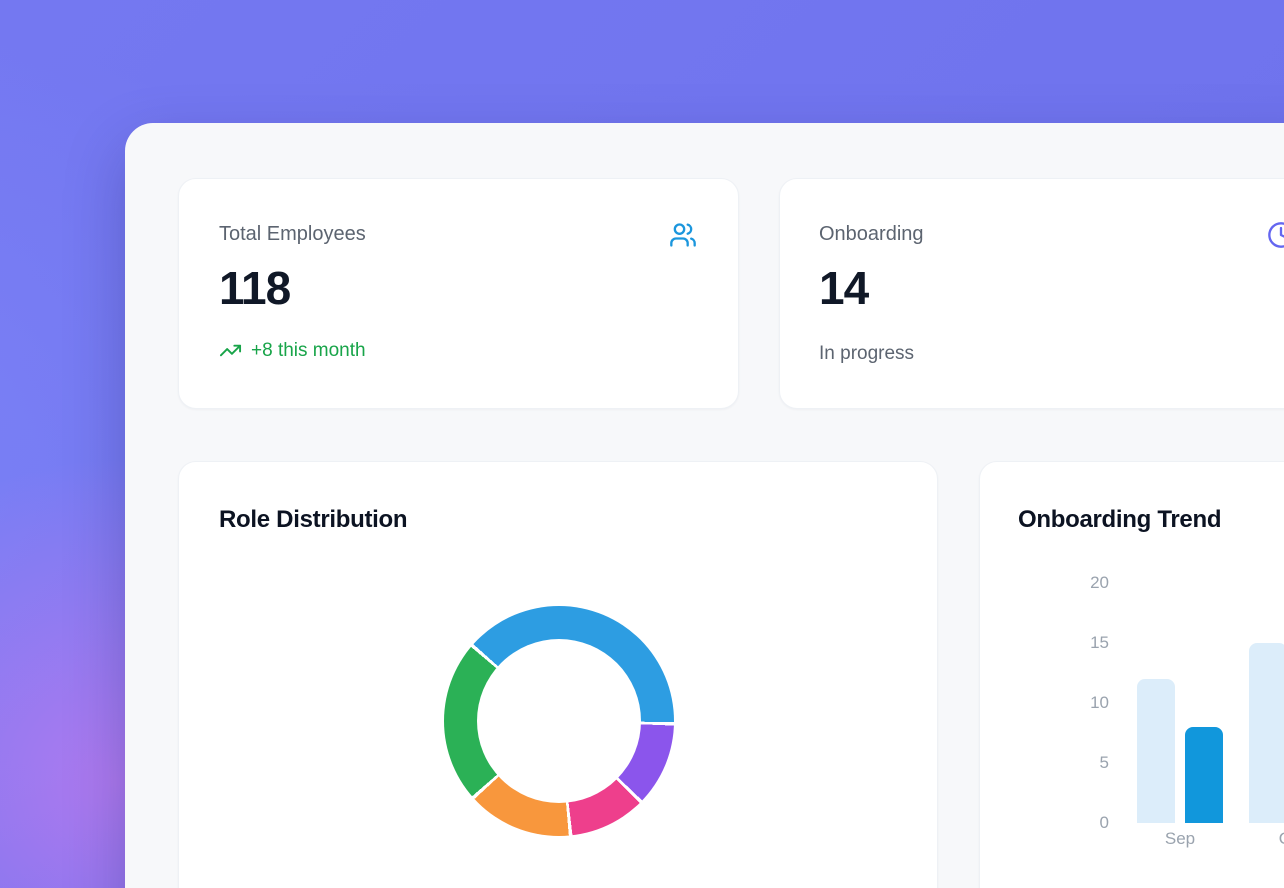  What do you see at coordinates (458, 293) in the screenshot?
I see `stat-card-total-employees: Total Employees 118 +8 this month` at bounding box center [458, 293].